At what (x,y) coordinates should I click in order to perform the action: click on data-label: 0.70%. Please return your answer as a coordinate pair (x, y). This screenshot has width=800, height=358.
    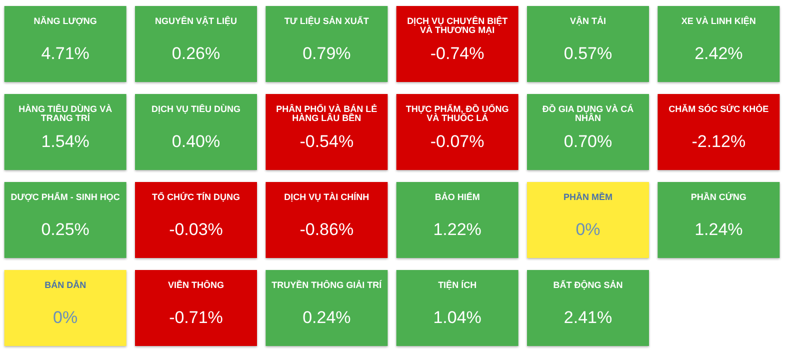
    Looking at the image, I should click on (588, 141).